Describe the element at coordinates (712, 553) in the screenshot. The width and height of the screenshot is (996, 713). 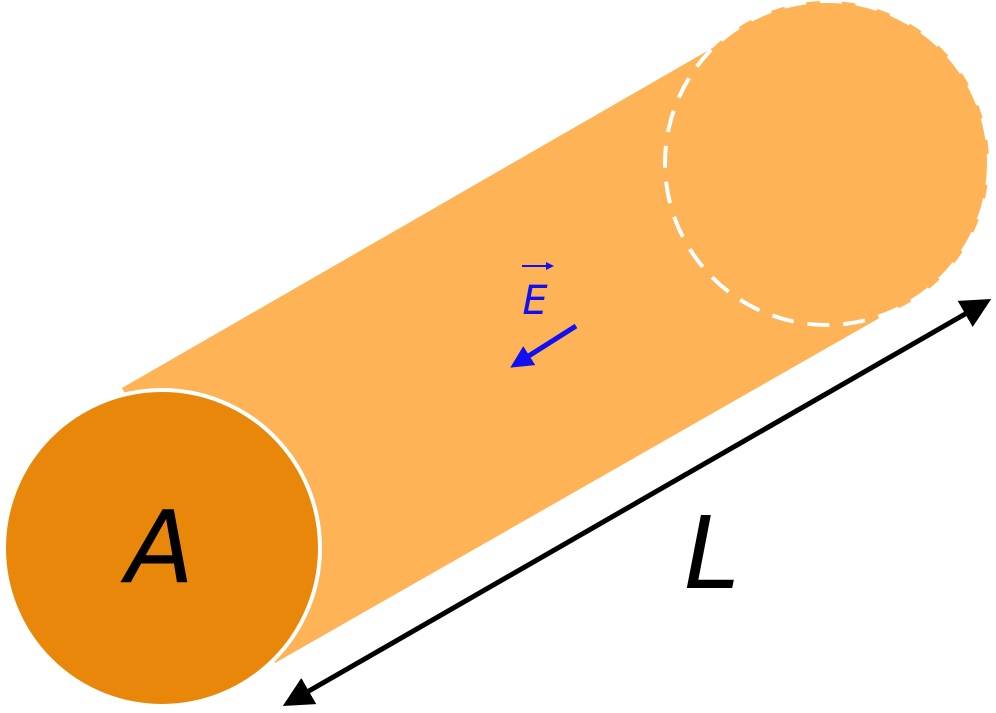
I see `length-label: L` at that location.